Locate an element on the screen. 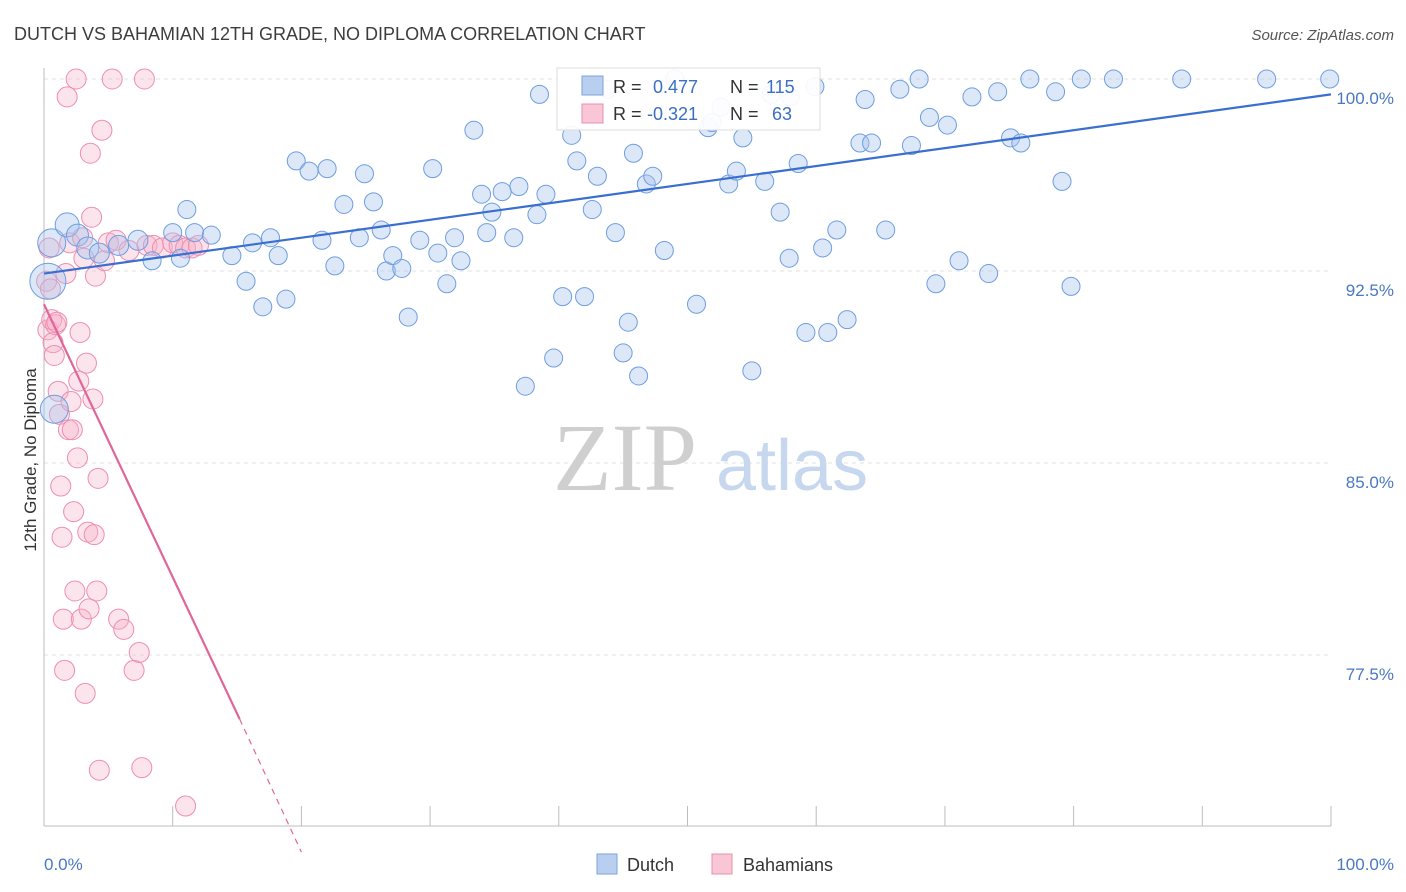 This screenshot has width=1406, height=892. y-tick-labels: 100.0% 92.5% 85.0% 77.5% is located at coordinates (1365, 386).